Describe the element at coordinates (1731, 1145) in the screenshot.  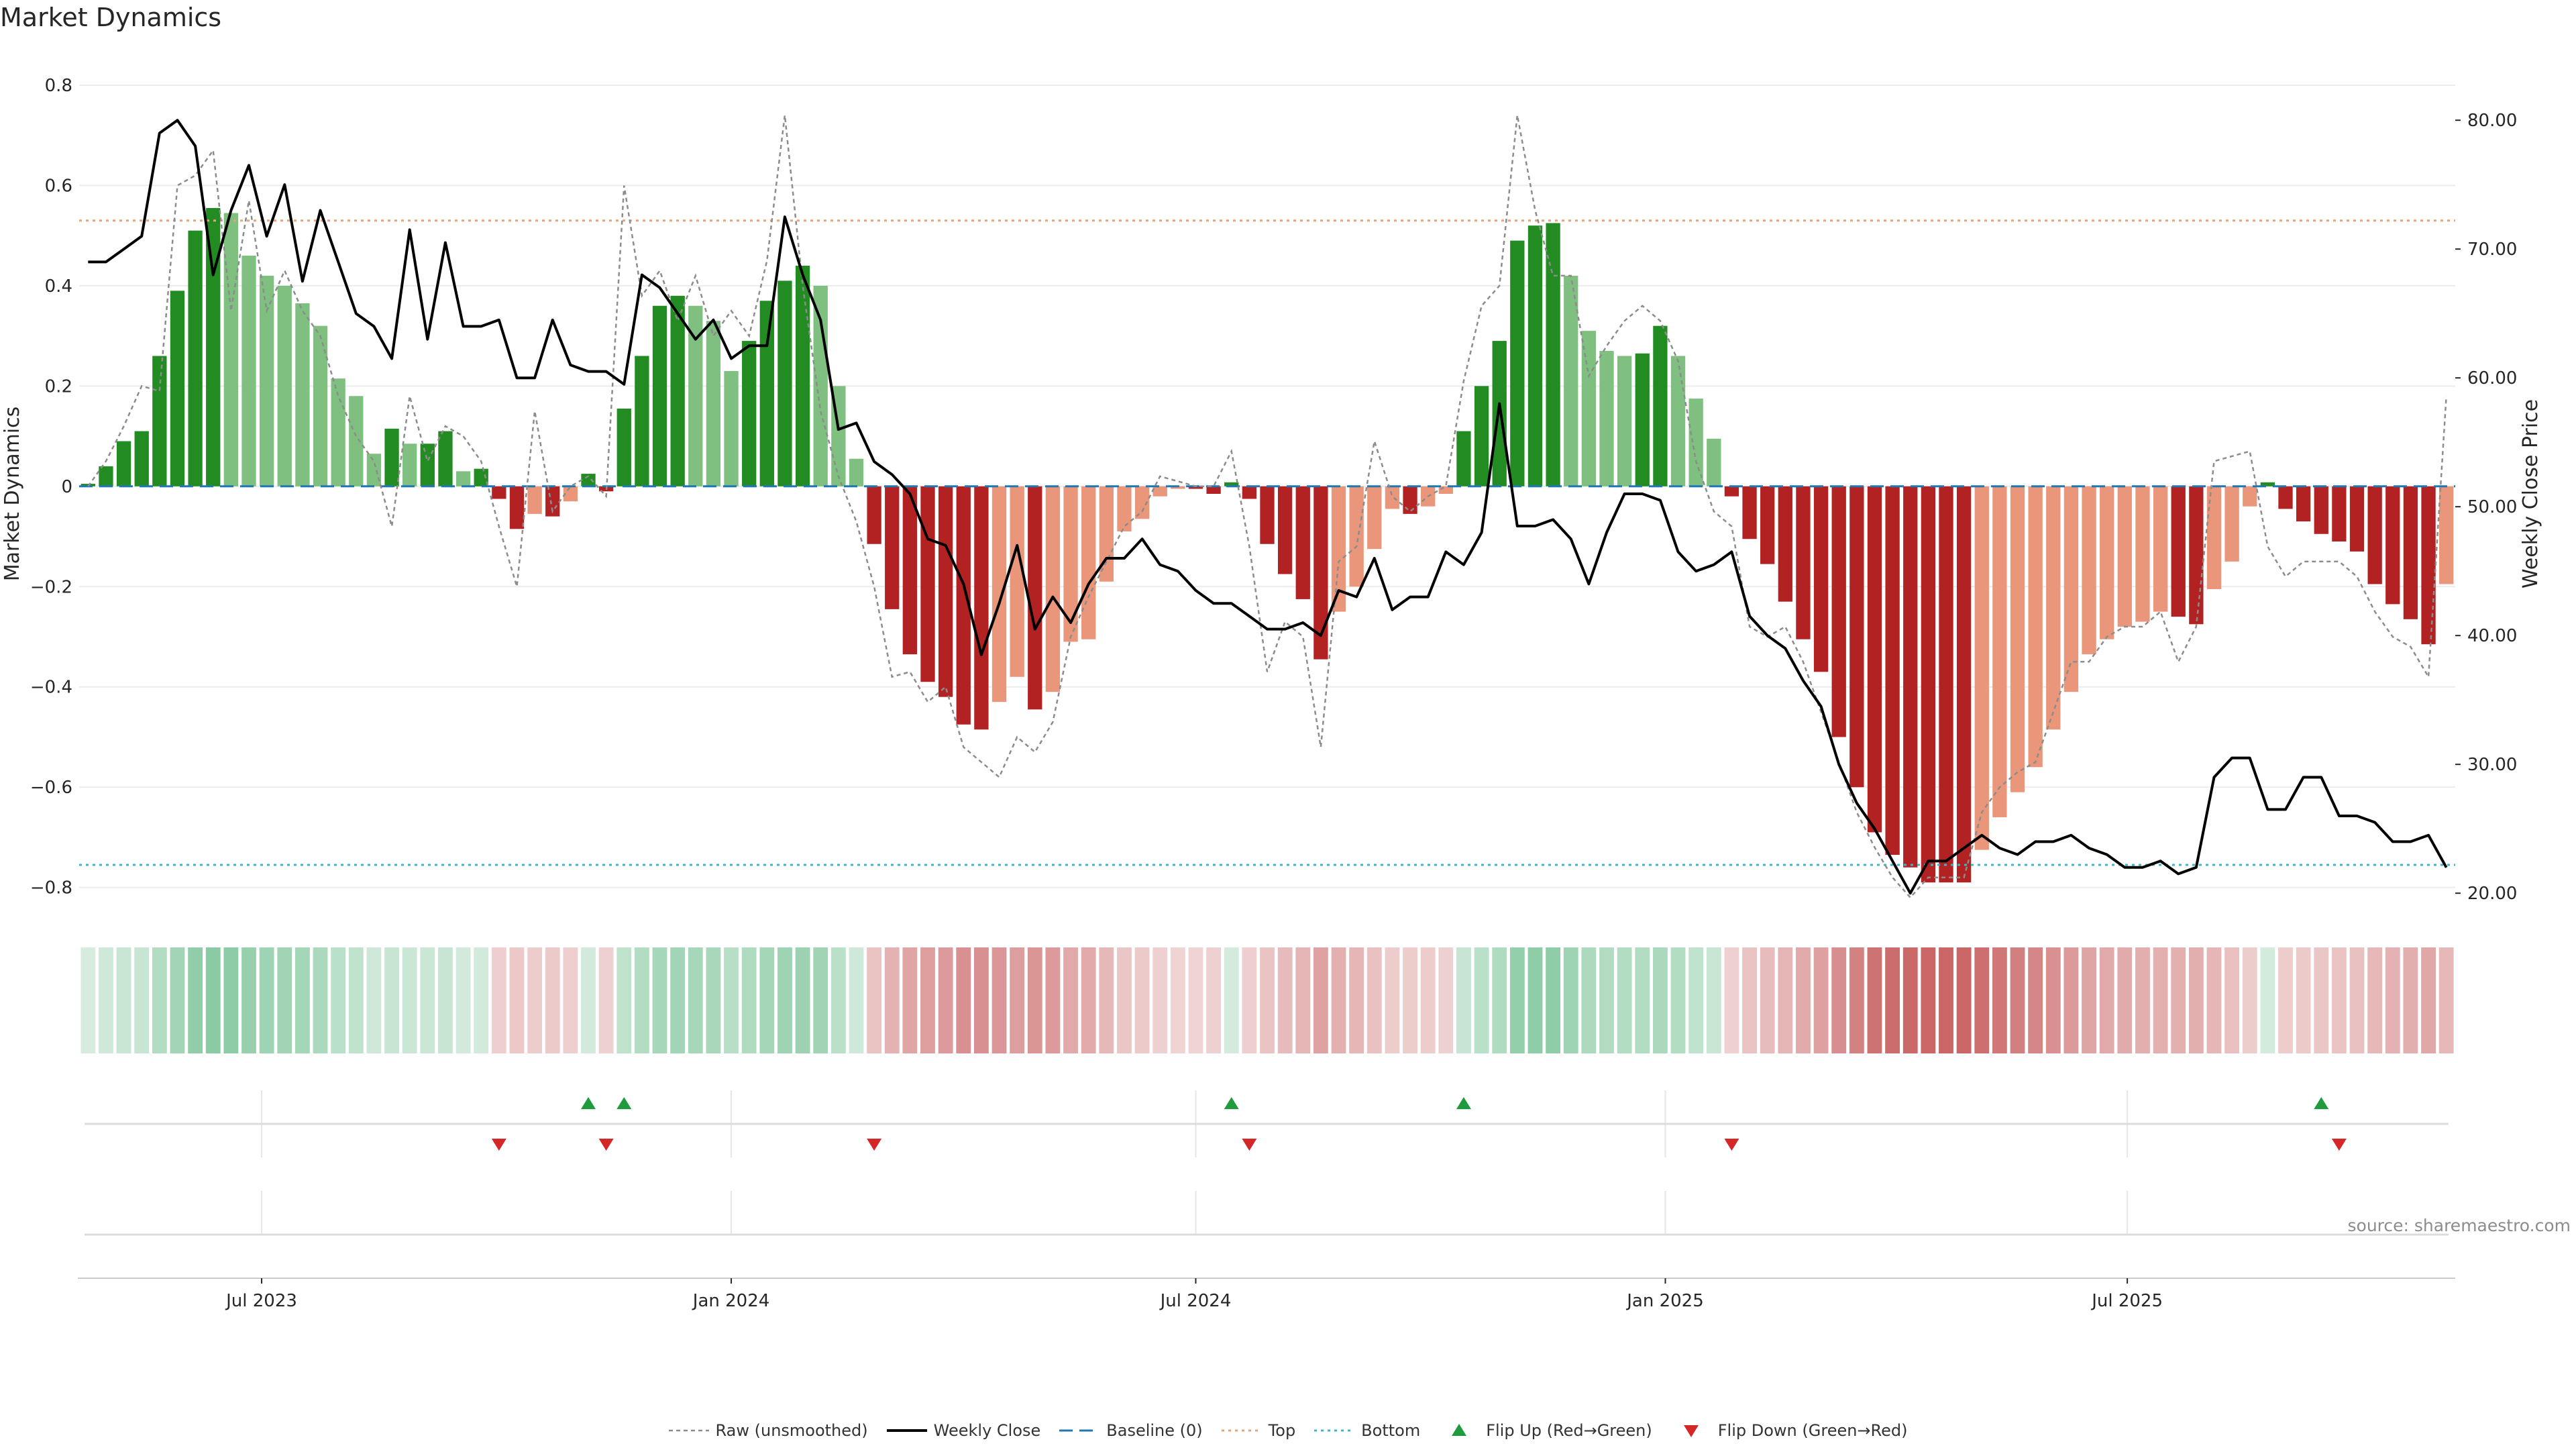
I see `flip-down-marker` at that location.